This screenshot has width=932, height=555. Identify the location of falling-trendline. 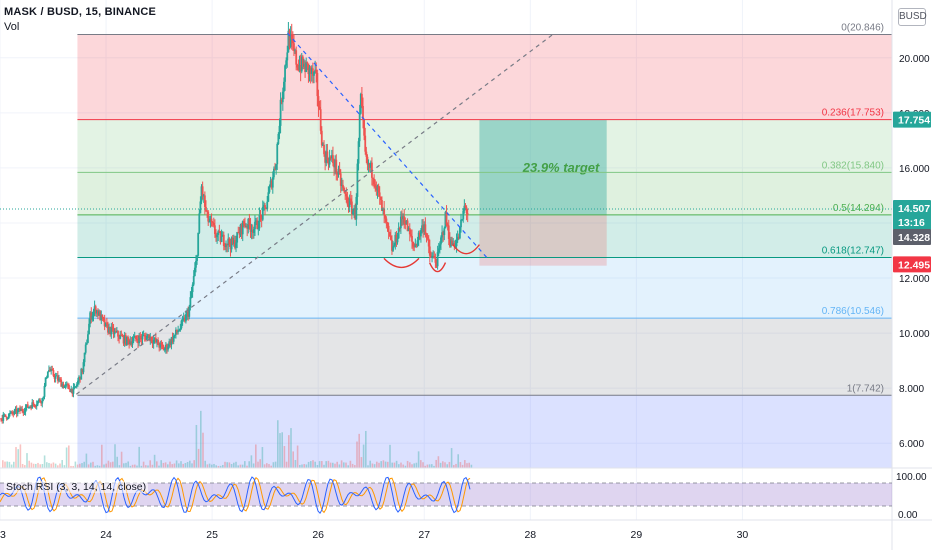
(387, 146).